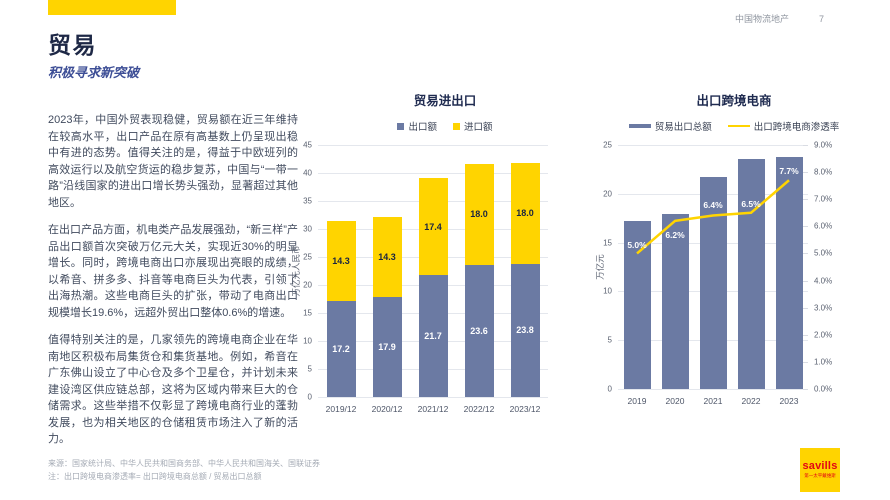 The image size is (890, 500). What do you see at coordinates (639, 126) in the screenshot?
I see `bar-series-swatch-icon` at bounding box center [639, 126].